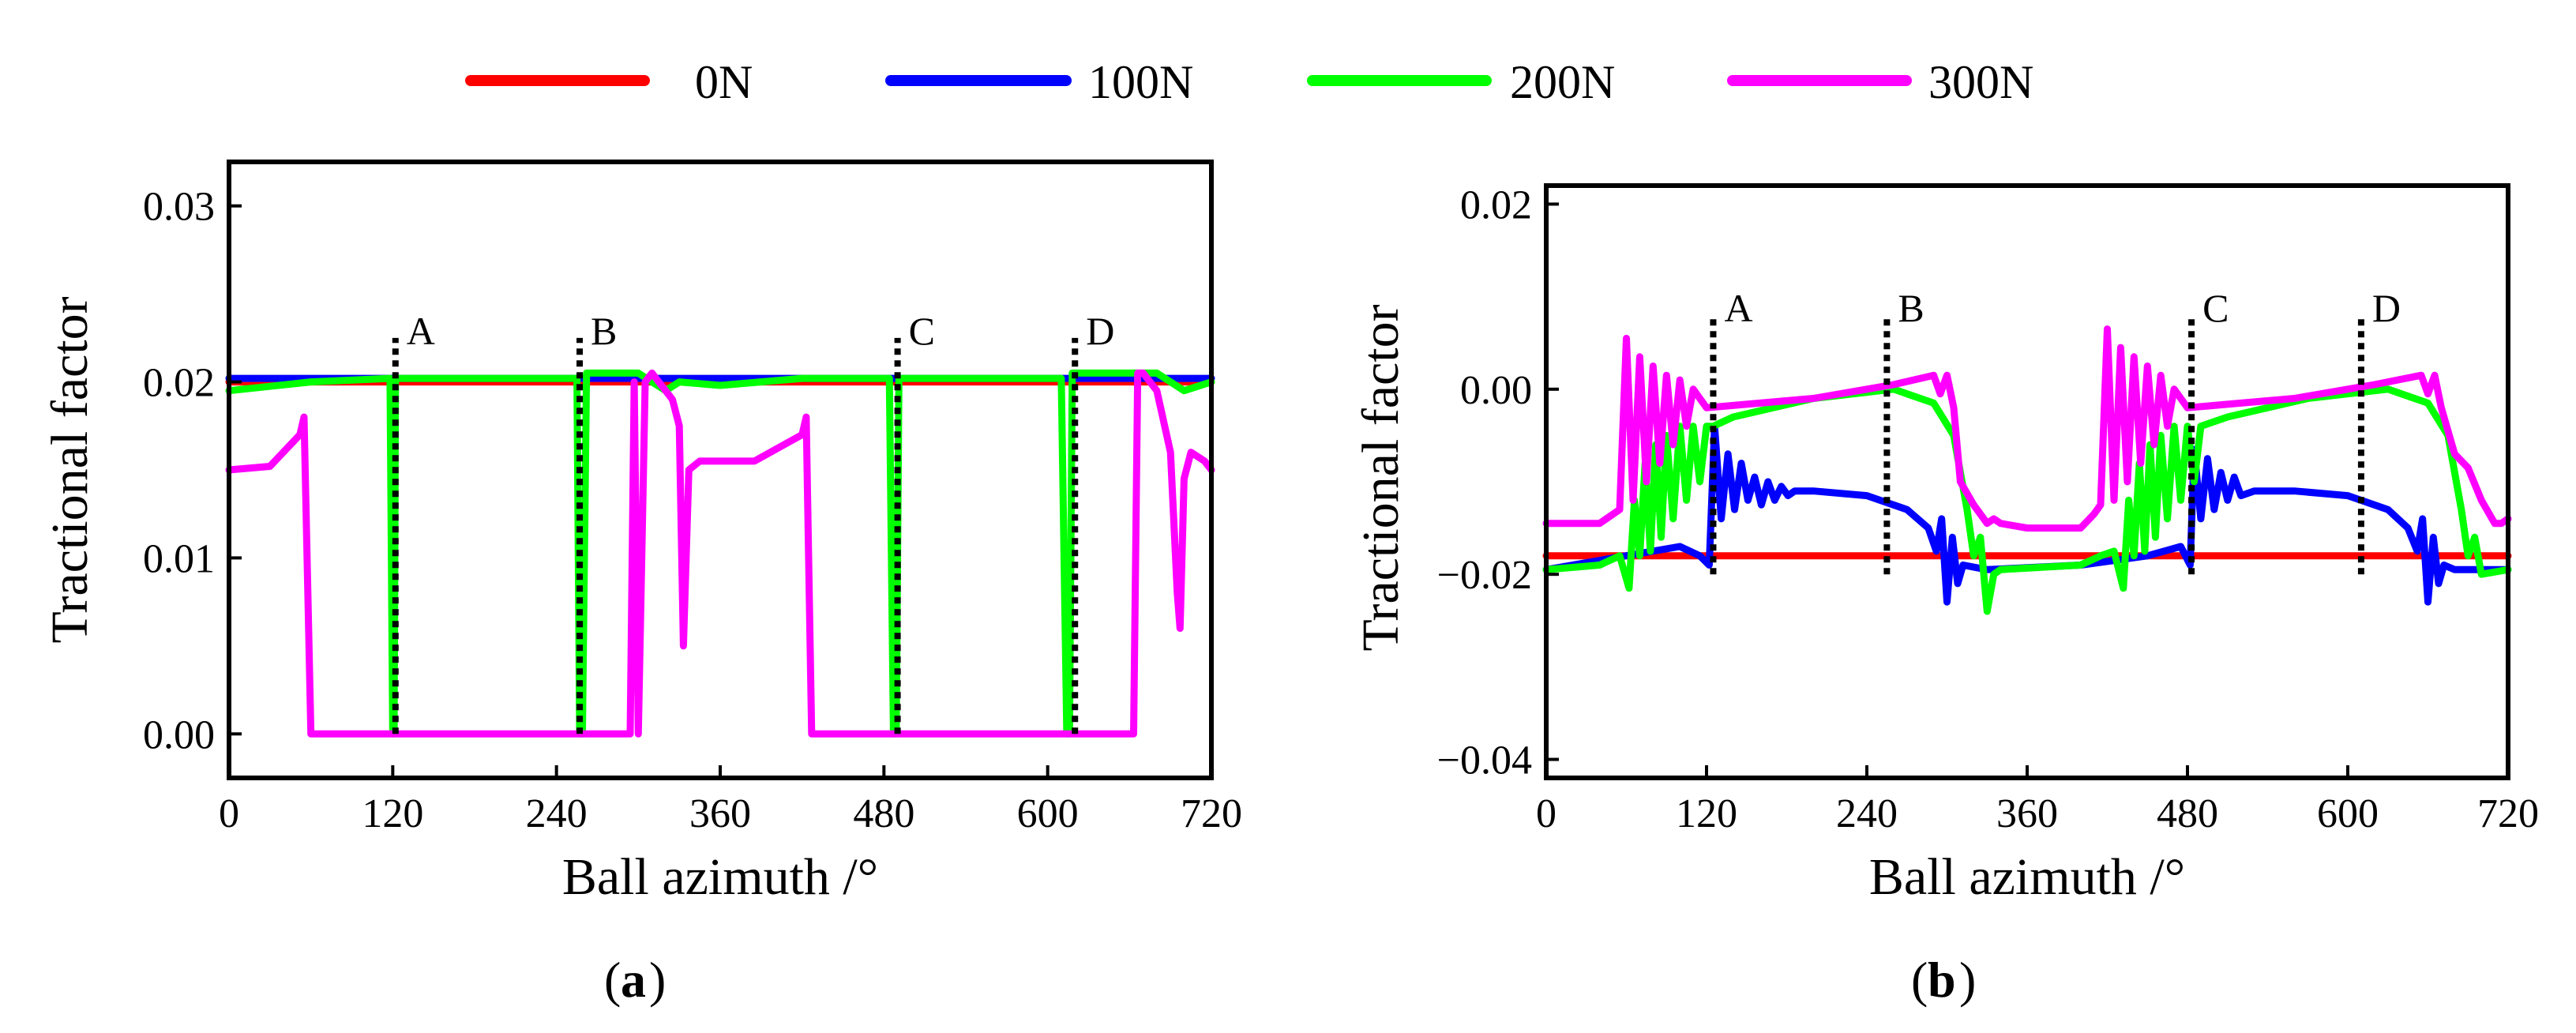  Describe the element at coordinates (2027, 813) in the screenshot. I see `x-tick-label-b: 360` at that location.